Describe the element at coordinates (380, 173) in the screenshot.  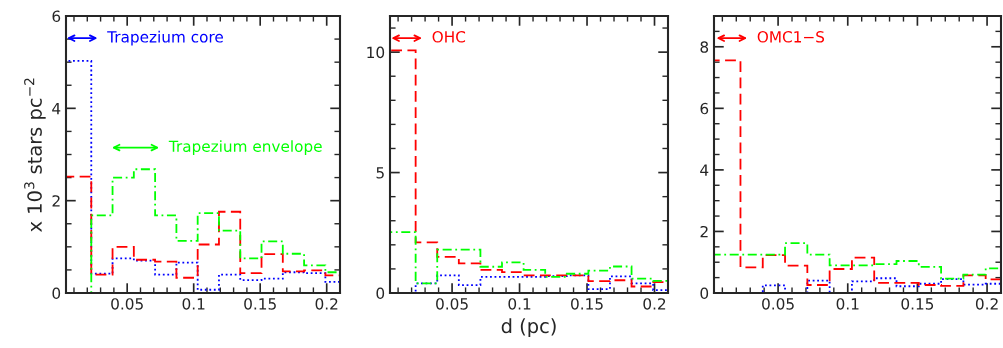
I see `y-tick-label: 5` at that location.